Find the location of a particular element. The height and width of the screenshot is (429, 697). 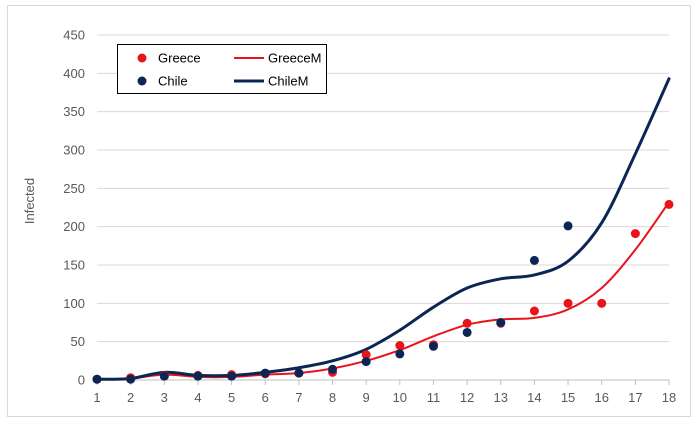

y-tick-label: 100 is located at coordinates (74, 303).